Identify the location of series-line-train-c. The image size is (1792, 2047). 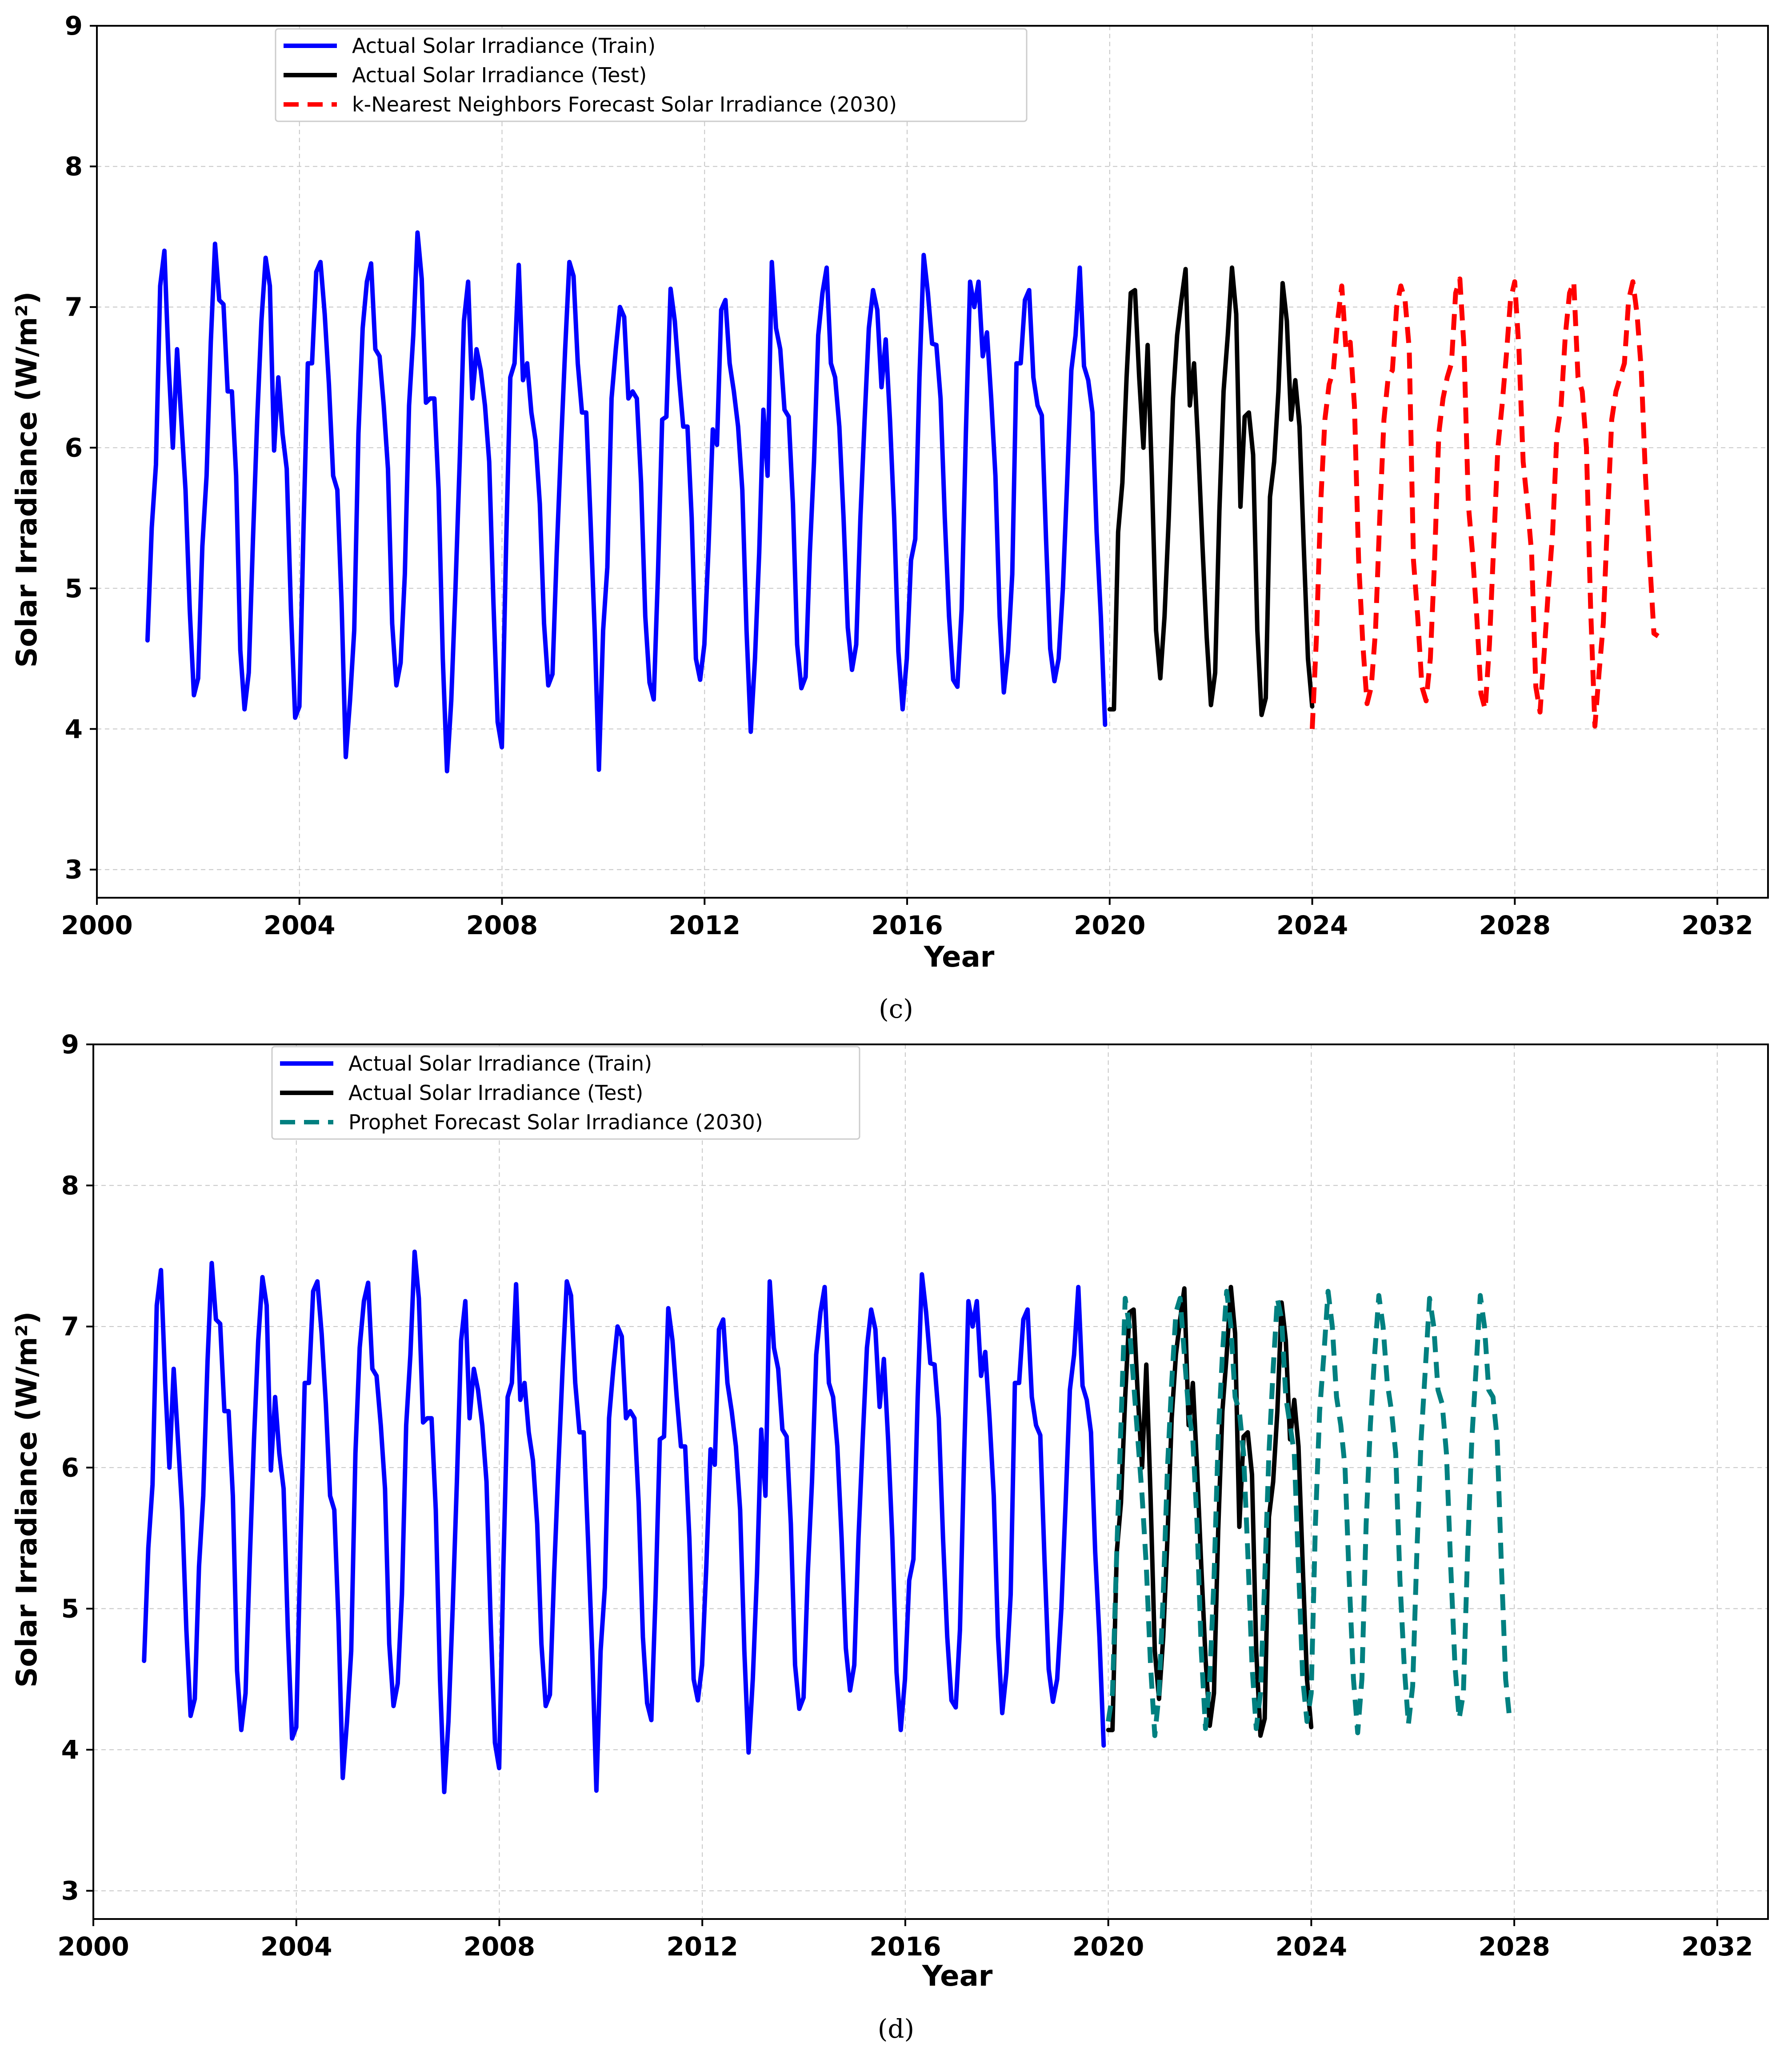
(626, 502).